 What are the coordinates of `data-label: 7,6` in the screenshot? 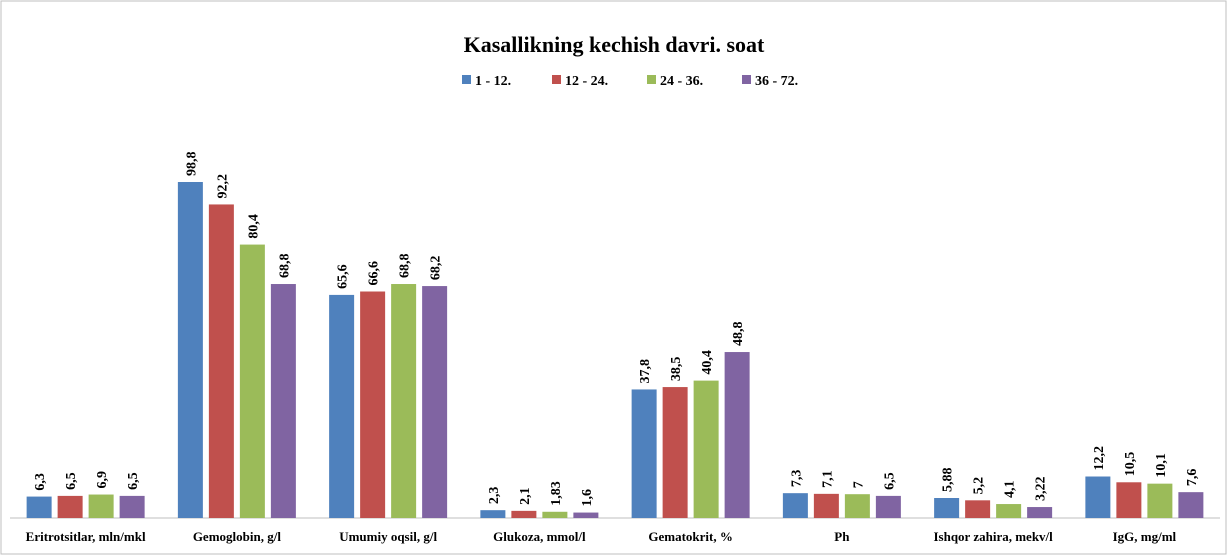 It's located at (1192, 478).